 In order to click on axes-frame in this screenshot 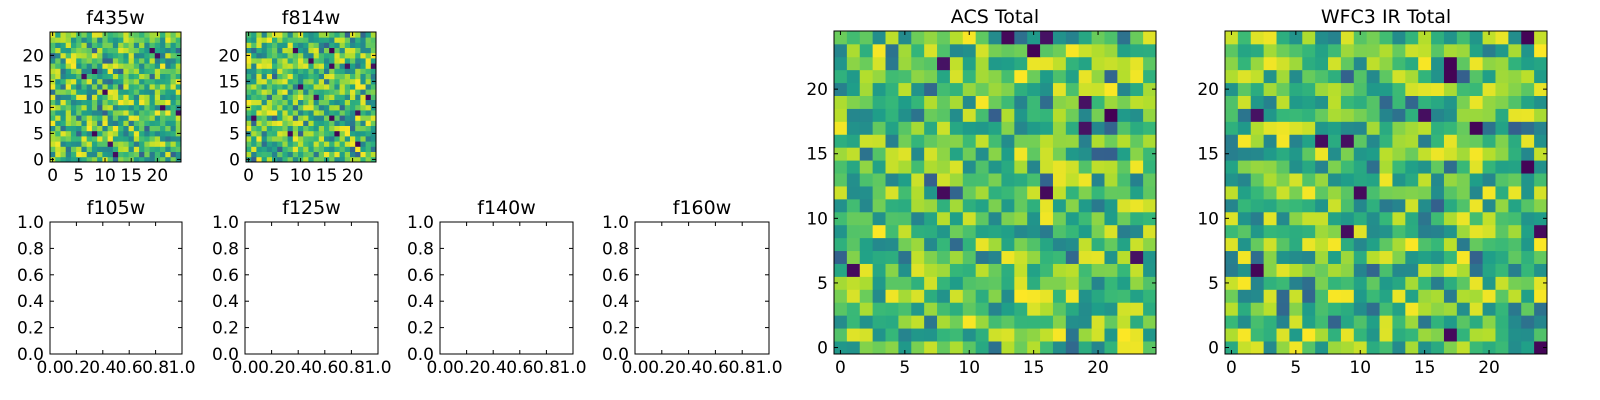, I will do `click(115, 97)`.